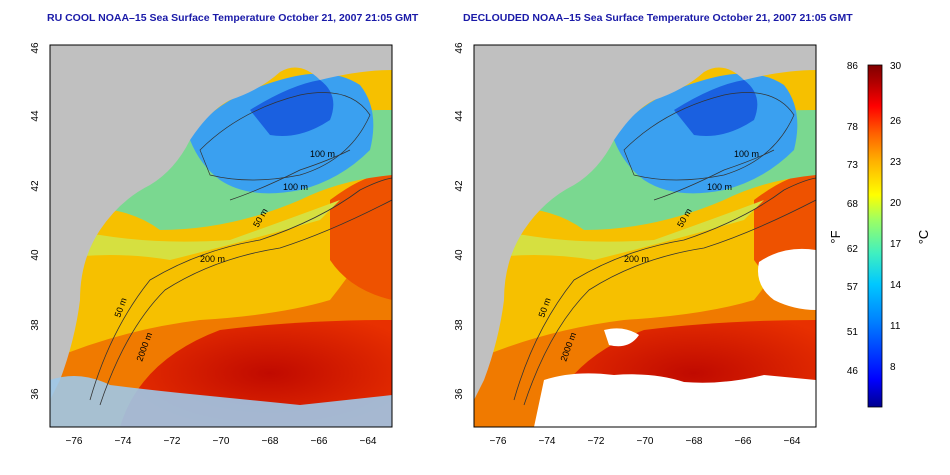 The height and width of the screenshot is (475, 950). Describe the element at coordinates (853, 219) in the screenshot. I see `fahrenheit-ticks: 86 78 73 68 62 57 51 46` at that location.